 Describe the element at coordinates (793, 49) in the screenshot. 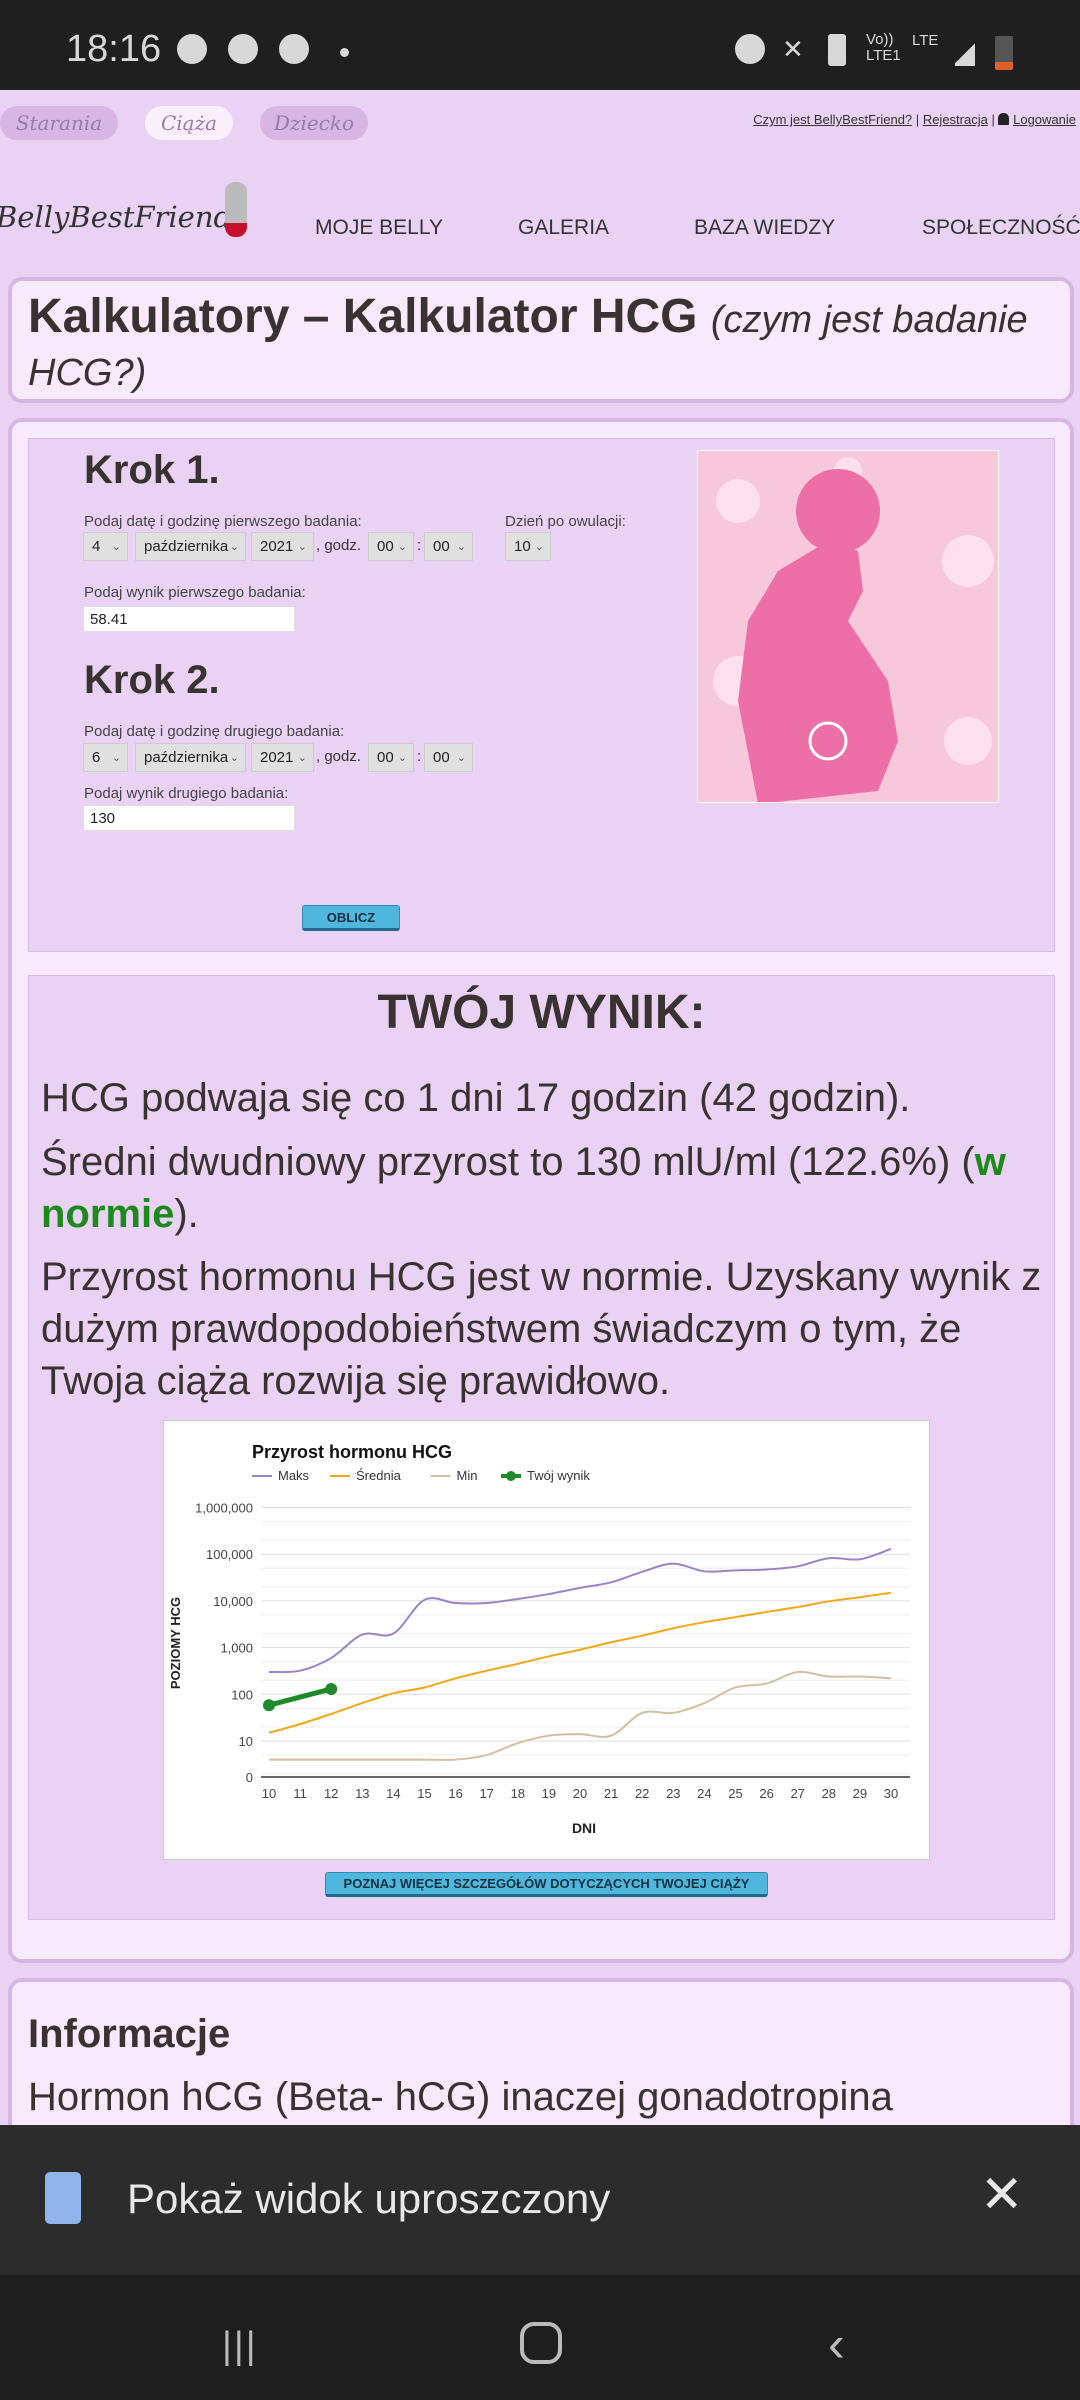

I see `mute-icon: ✕` at that location.